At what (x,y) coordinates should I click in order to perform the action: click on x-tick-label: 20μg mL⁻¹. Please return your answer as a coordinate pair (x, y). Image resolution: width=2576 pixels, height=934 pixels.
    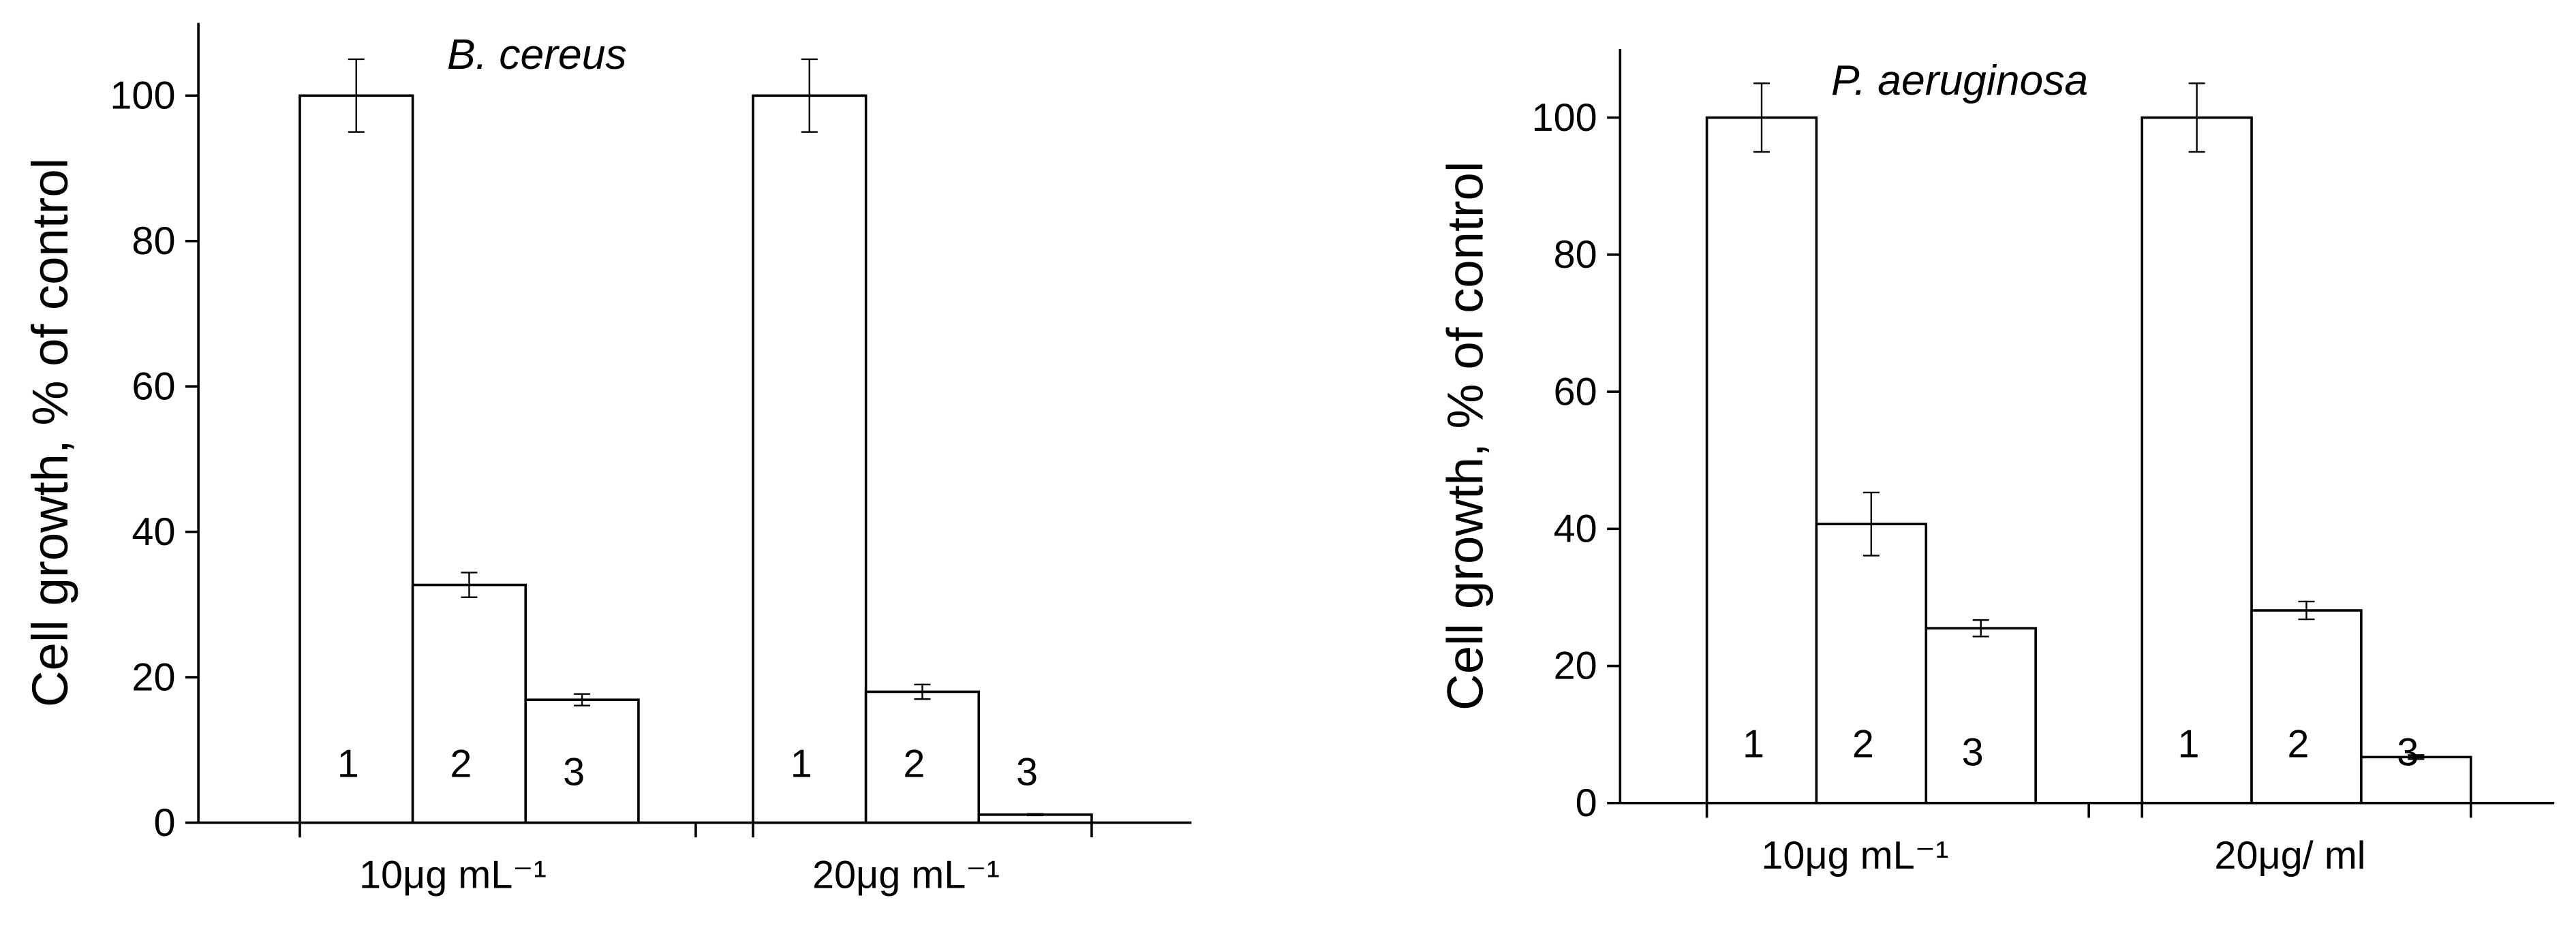
    Looking at the image, I should click on (906, 875).